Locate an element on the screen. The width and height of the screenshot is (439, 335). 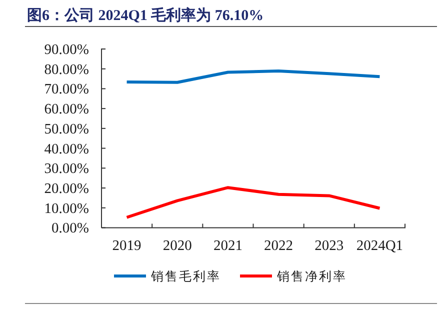
x-tick-label: 2020 is located at coordinates (177, 246).